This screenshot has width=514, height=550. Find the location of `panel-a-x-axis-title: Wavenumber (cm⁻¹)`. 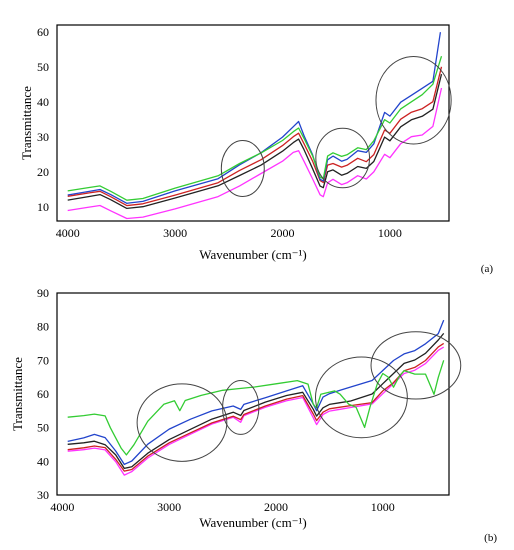

panel-a-x-axis-title: Wavenumber (cm⁻¹) is located at coordinates (253, 254).